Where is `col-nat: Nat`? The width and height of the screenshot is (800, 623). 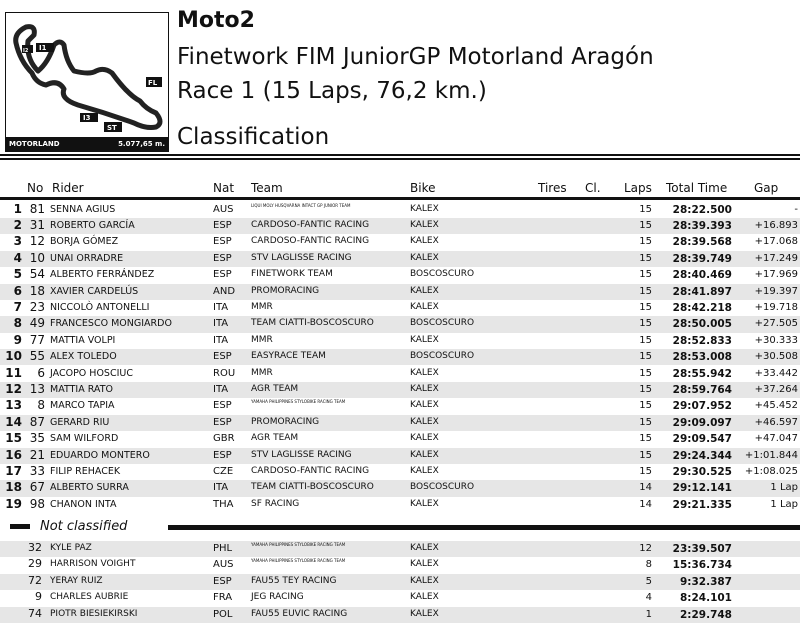
col-nat: Nat is located at coordinates (224, 188).